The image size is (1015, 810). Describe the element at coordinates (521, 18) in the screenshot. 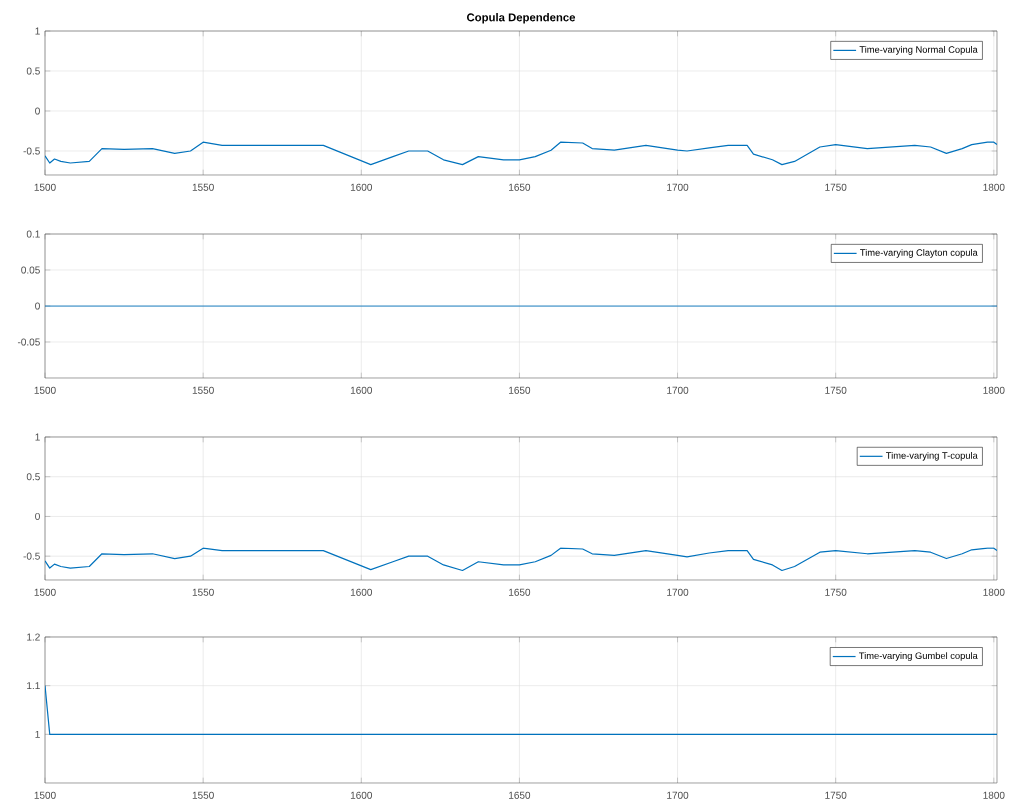

I see `chart-title: Copula Dependence` at that location.